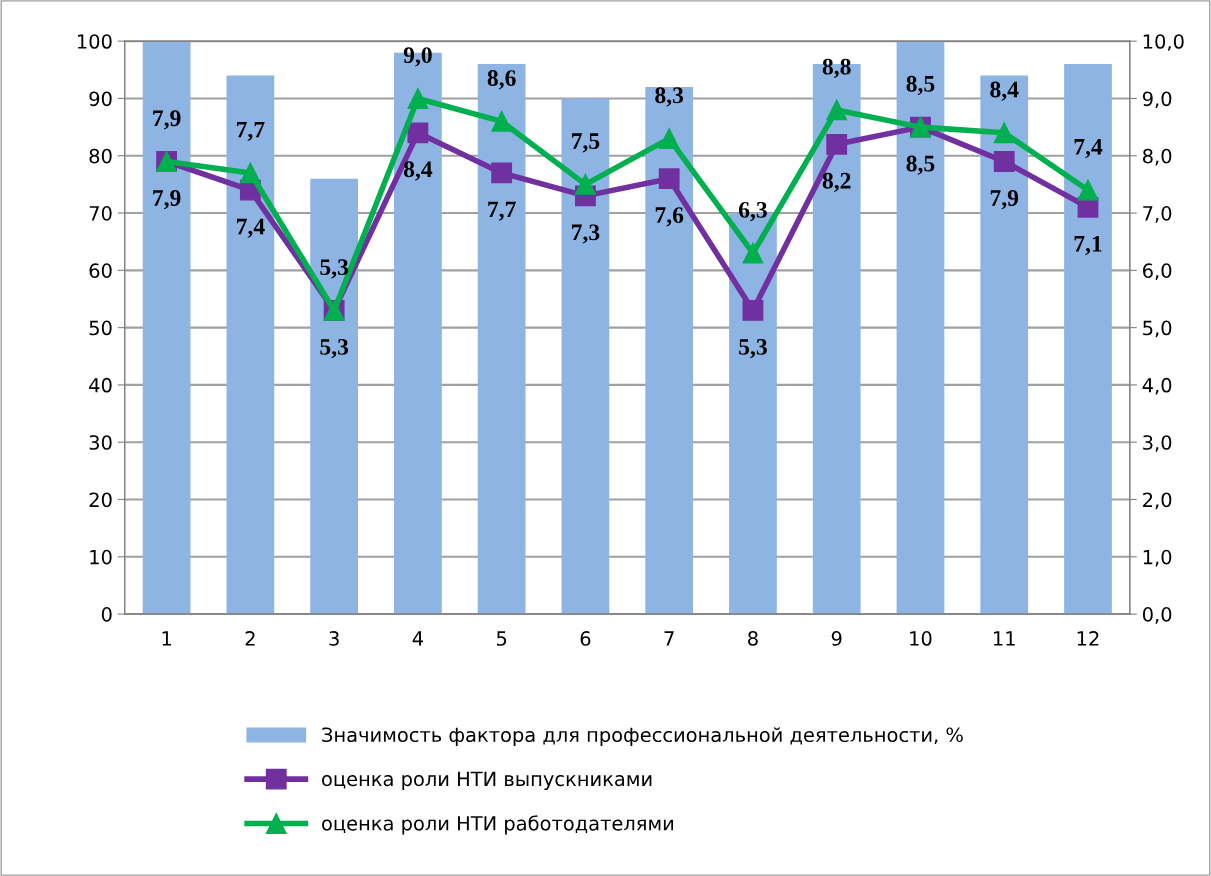  What do you see at coordinates (669, 217) in the screenshot?
I see `data-label: 7,6` at bounding box center [669, 217].